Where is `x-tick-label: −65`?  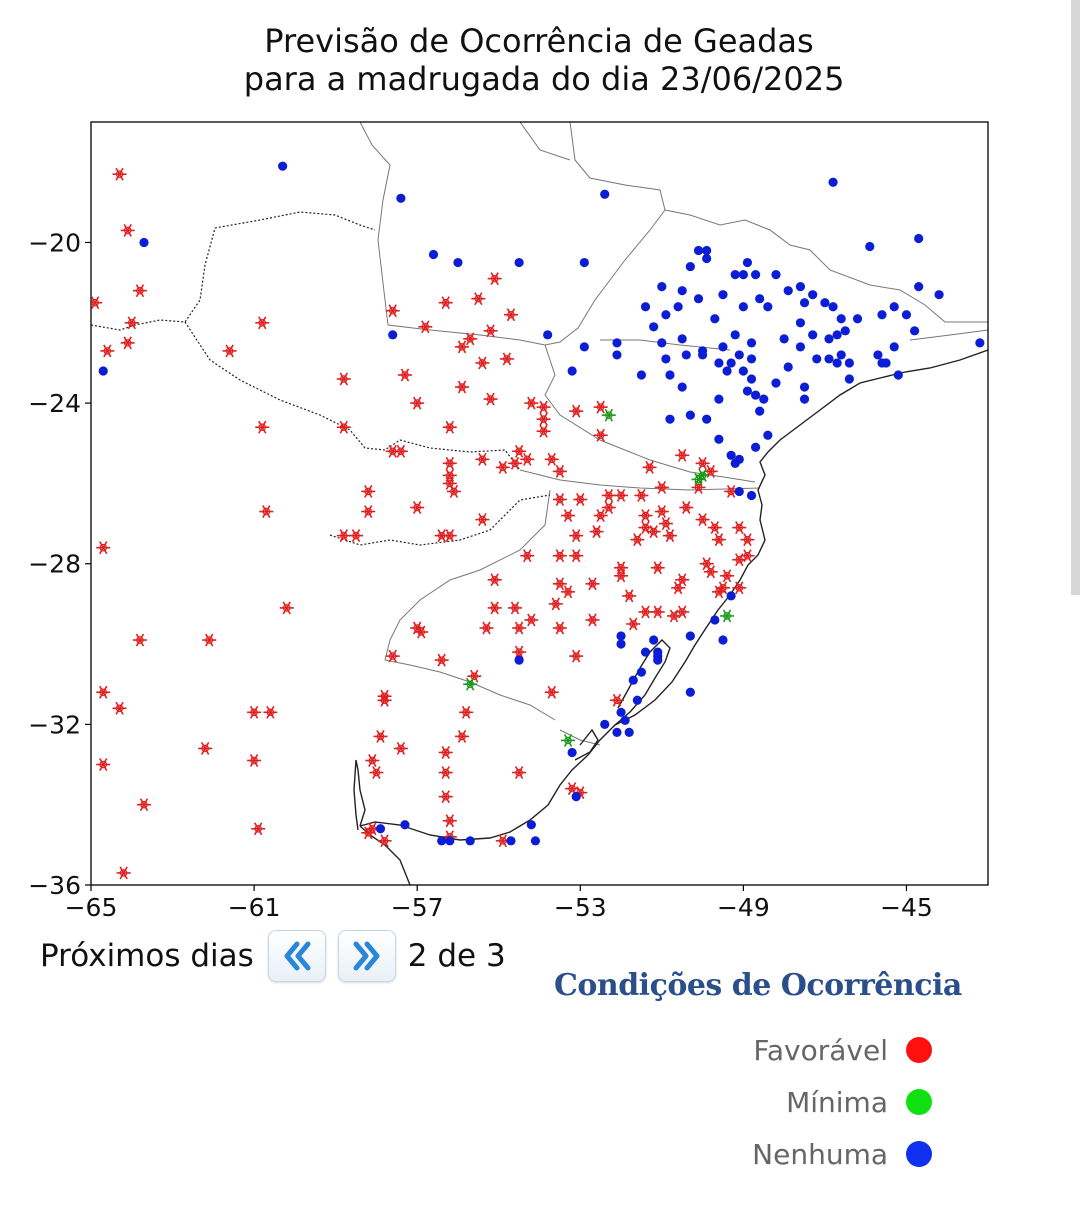 x-tick-label: −65 is located at coordinates (91, 907).